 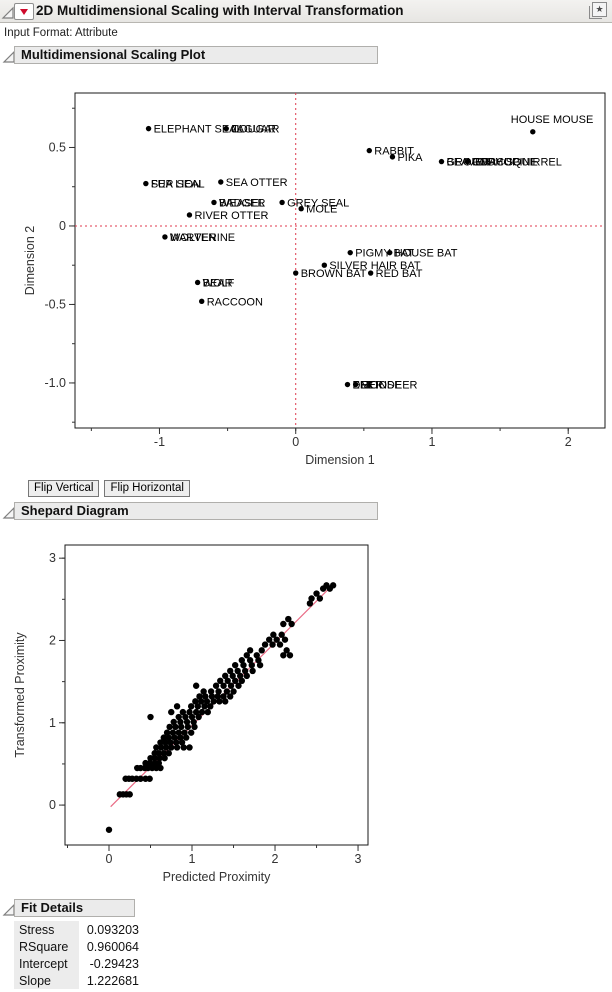 I want to click on point-label: MARTEN, so click(x=193, y=238).